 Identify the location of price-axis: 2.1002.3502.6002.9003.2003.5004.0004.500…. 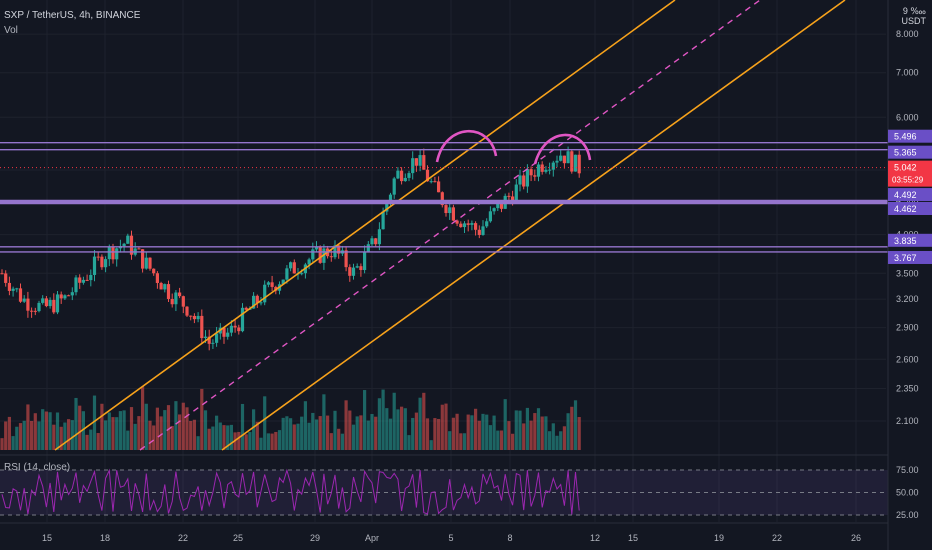
(909, 275).